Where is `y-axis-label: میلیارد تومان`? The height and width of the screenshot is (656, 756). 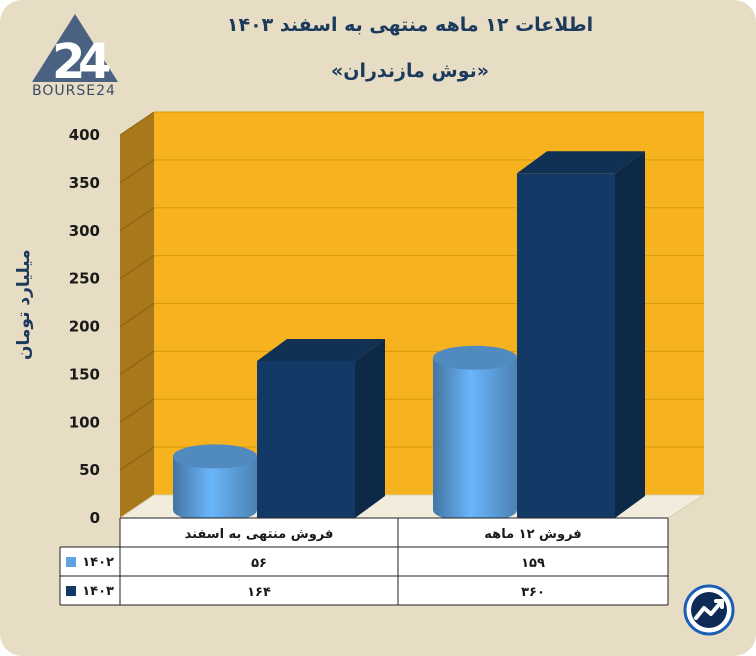 y-axis-label: میلیارد تومان is located at coordinates (24, 305).